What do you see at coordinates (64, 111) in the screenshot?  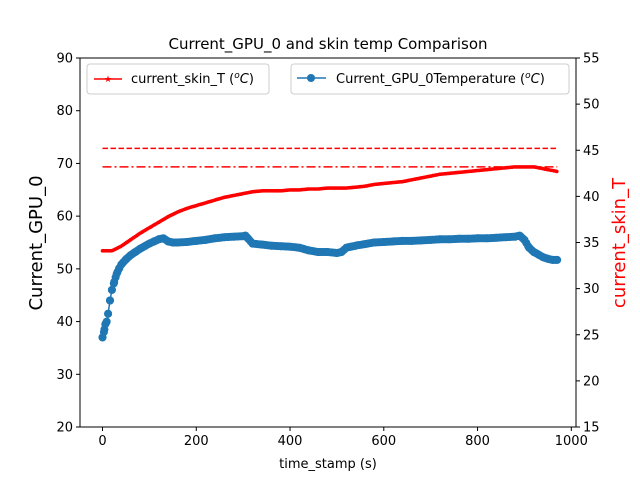 I see `left-y-tick-label: 80` at bounding box center [64, 111].